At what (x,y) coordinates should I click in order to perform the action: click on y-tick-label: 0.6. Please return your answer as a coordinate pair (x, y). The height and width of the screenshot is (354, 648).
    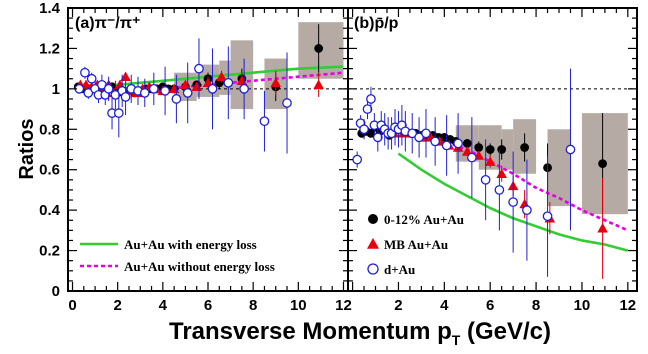
    Looking at the image, I should click on (49, 170).